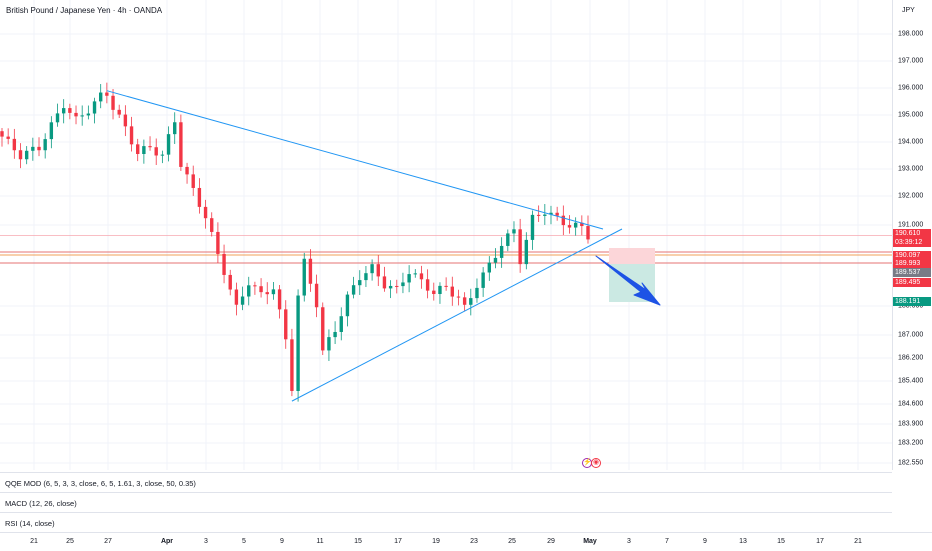 Image resolution: width=932 pixels, height=551 pixels. What do you see at coordinates (911, 306) in the screenshot?
I see `price-tick-label: 188.000` at bounding box center [911, 306].